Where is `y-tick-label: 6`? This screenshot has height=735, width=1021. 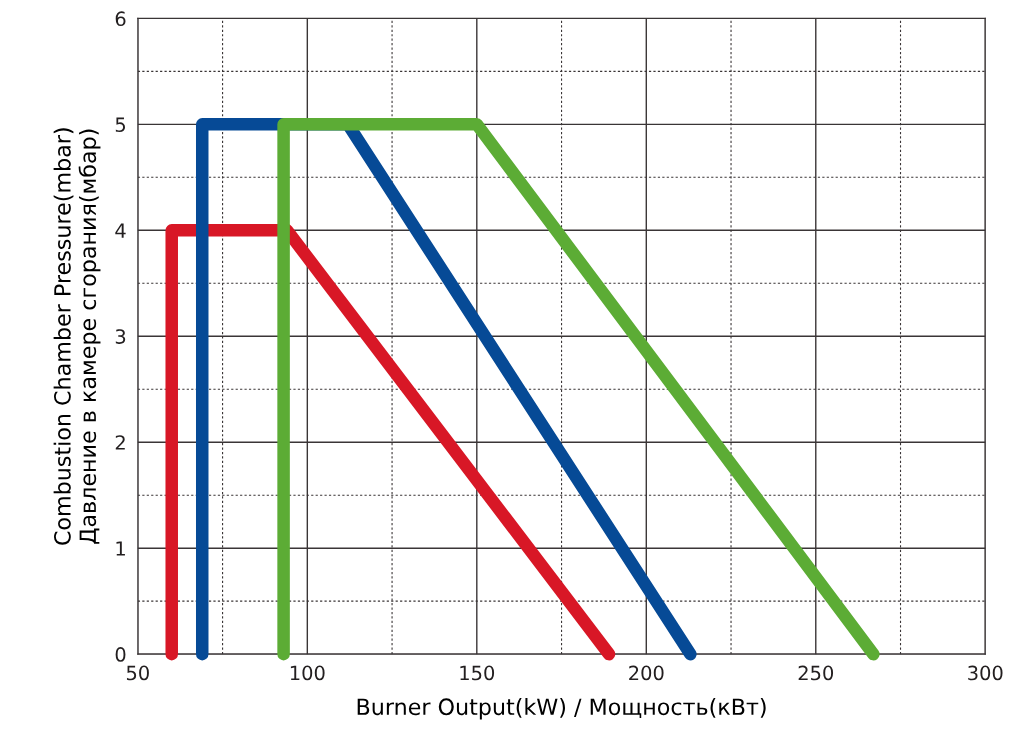
y-tick-label: 6 is located at coordinates (120, 19).